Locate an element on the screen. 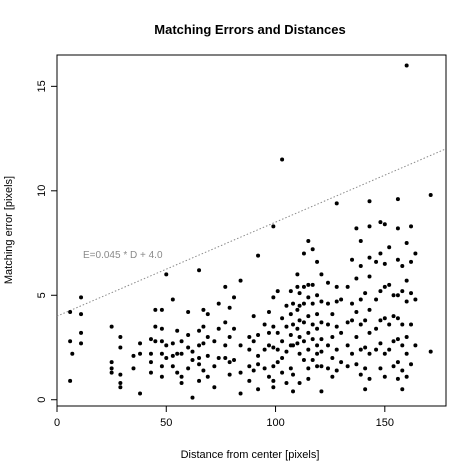 Image resolution: width=474 pixels, height=474 pixels. y-axis: 0 5 10 15 is located at coordinates (46, 241).